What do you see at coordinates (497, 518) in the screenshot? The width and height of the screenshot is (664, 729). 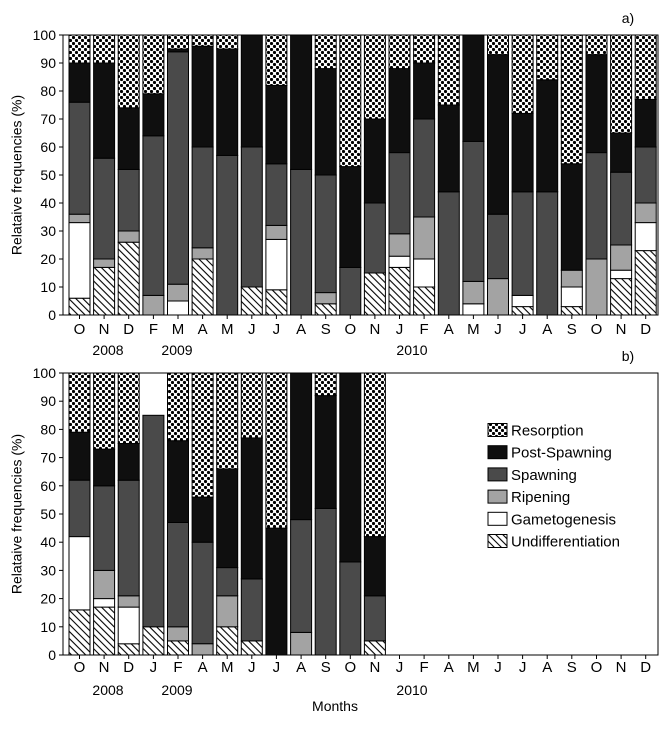 I see `legend-swatch-gametogenesis` at bounding box center [497, 518].